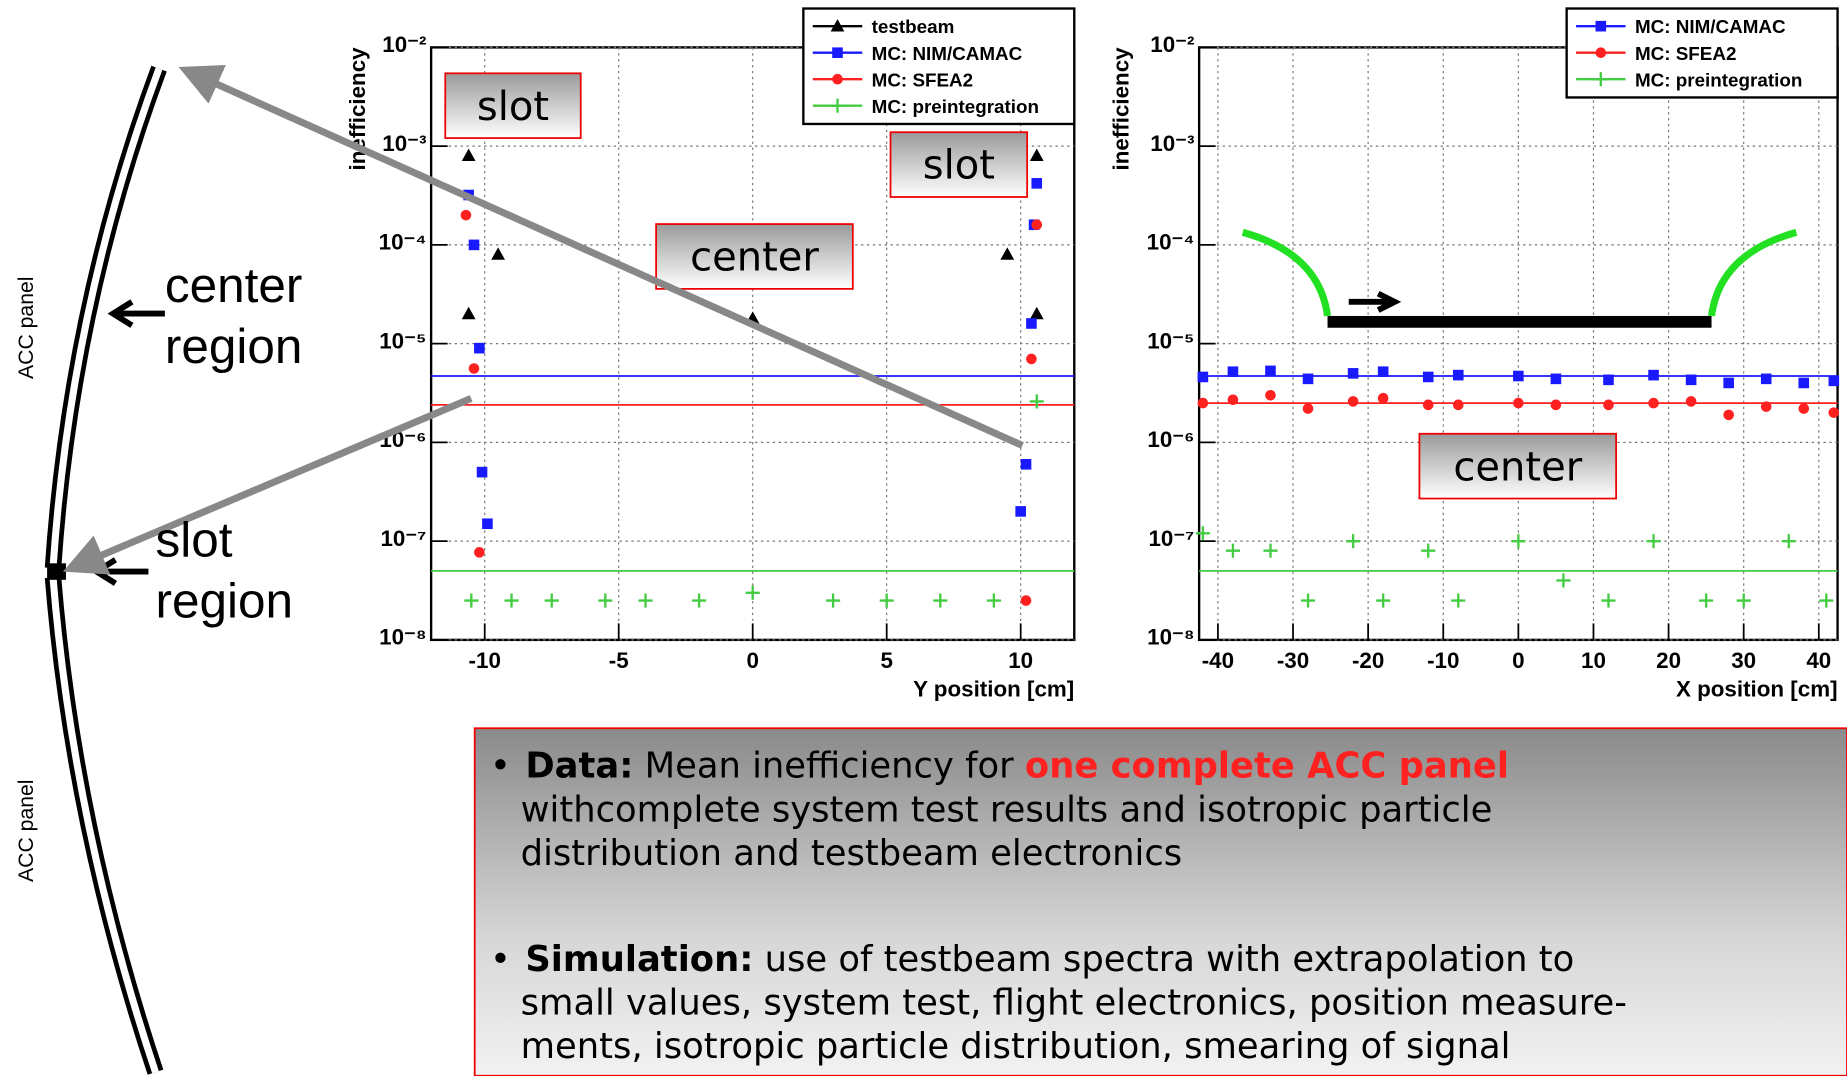 Image resolution: width=1847 pixels, height=1076 pixels. Describe the element at coordinates (993, 688) in the screenshot. I see `x-axis-title: Y position [cm]` at that location.